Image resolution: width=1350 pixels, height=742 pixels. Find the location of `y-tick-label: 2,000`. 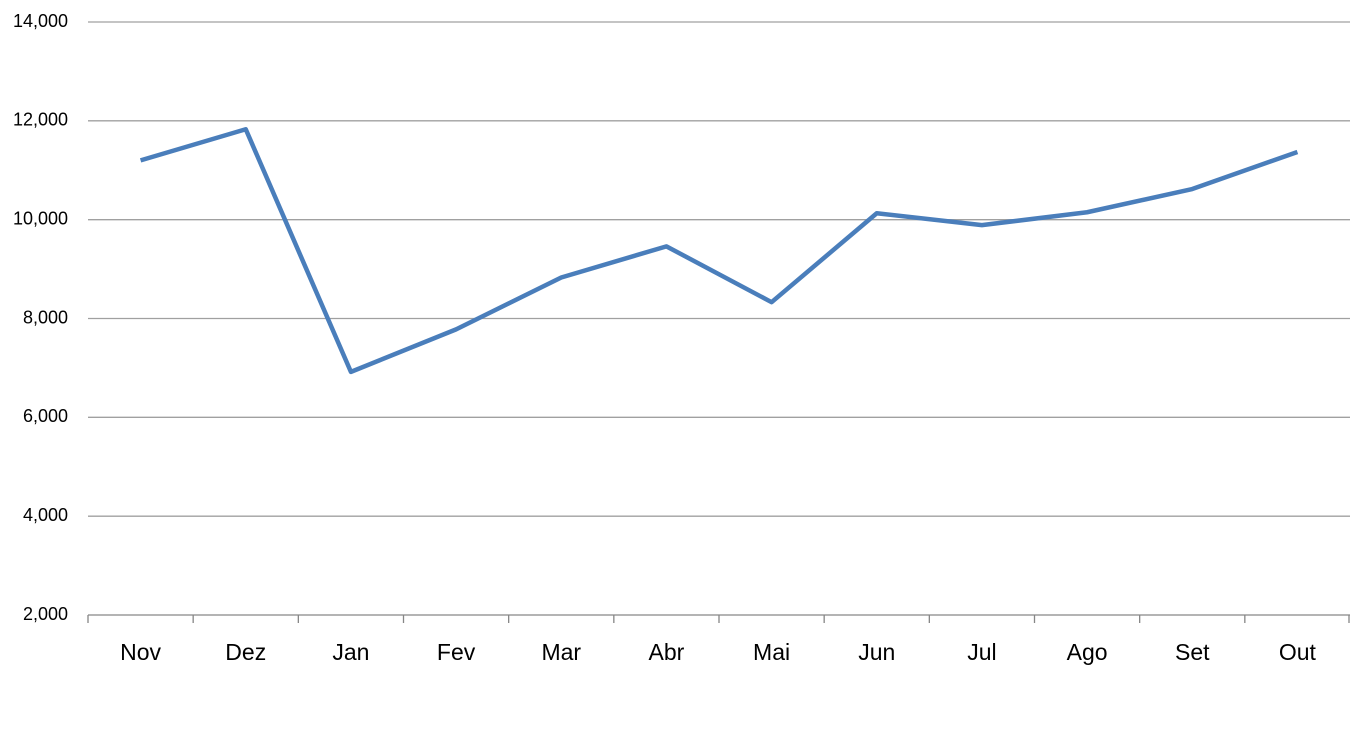

y-tick-label: 2,000 is located at coordinates (45, 614).